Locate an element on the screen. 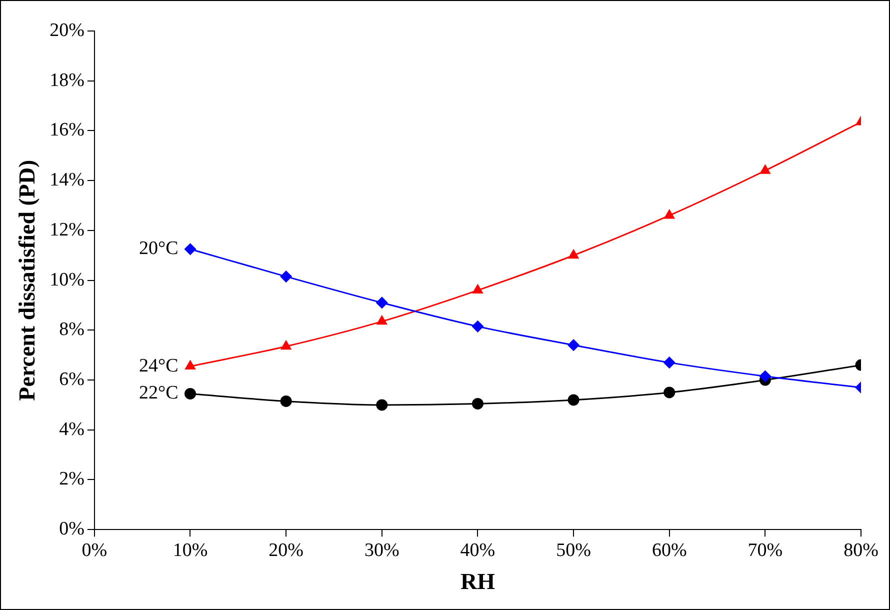 The height and width of the screenshot is (610, 890). x-tick-label: 20% is located at coordinates (286, 550).